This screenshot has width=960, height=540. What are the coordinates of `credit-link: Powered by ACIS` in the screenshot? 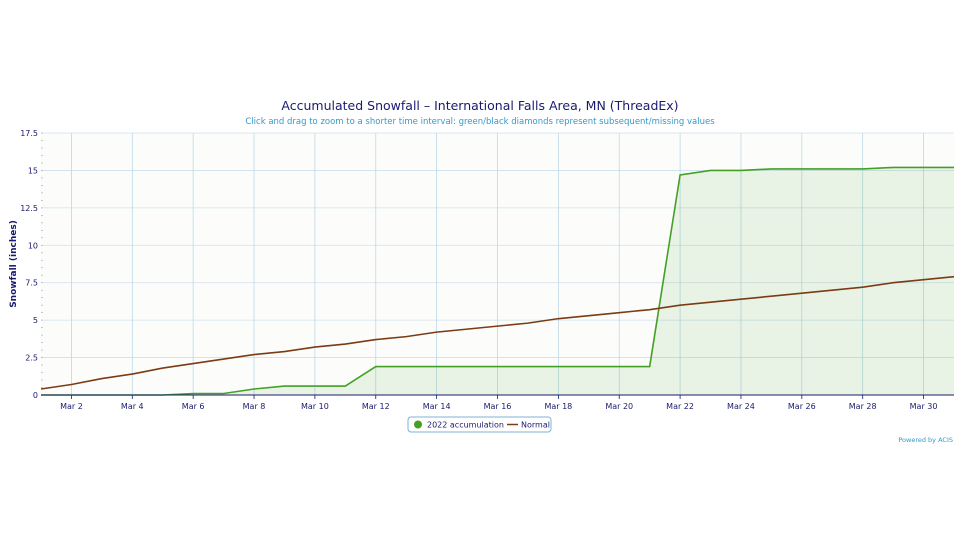 It's located at (925, 440).